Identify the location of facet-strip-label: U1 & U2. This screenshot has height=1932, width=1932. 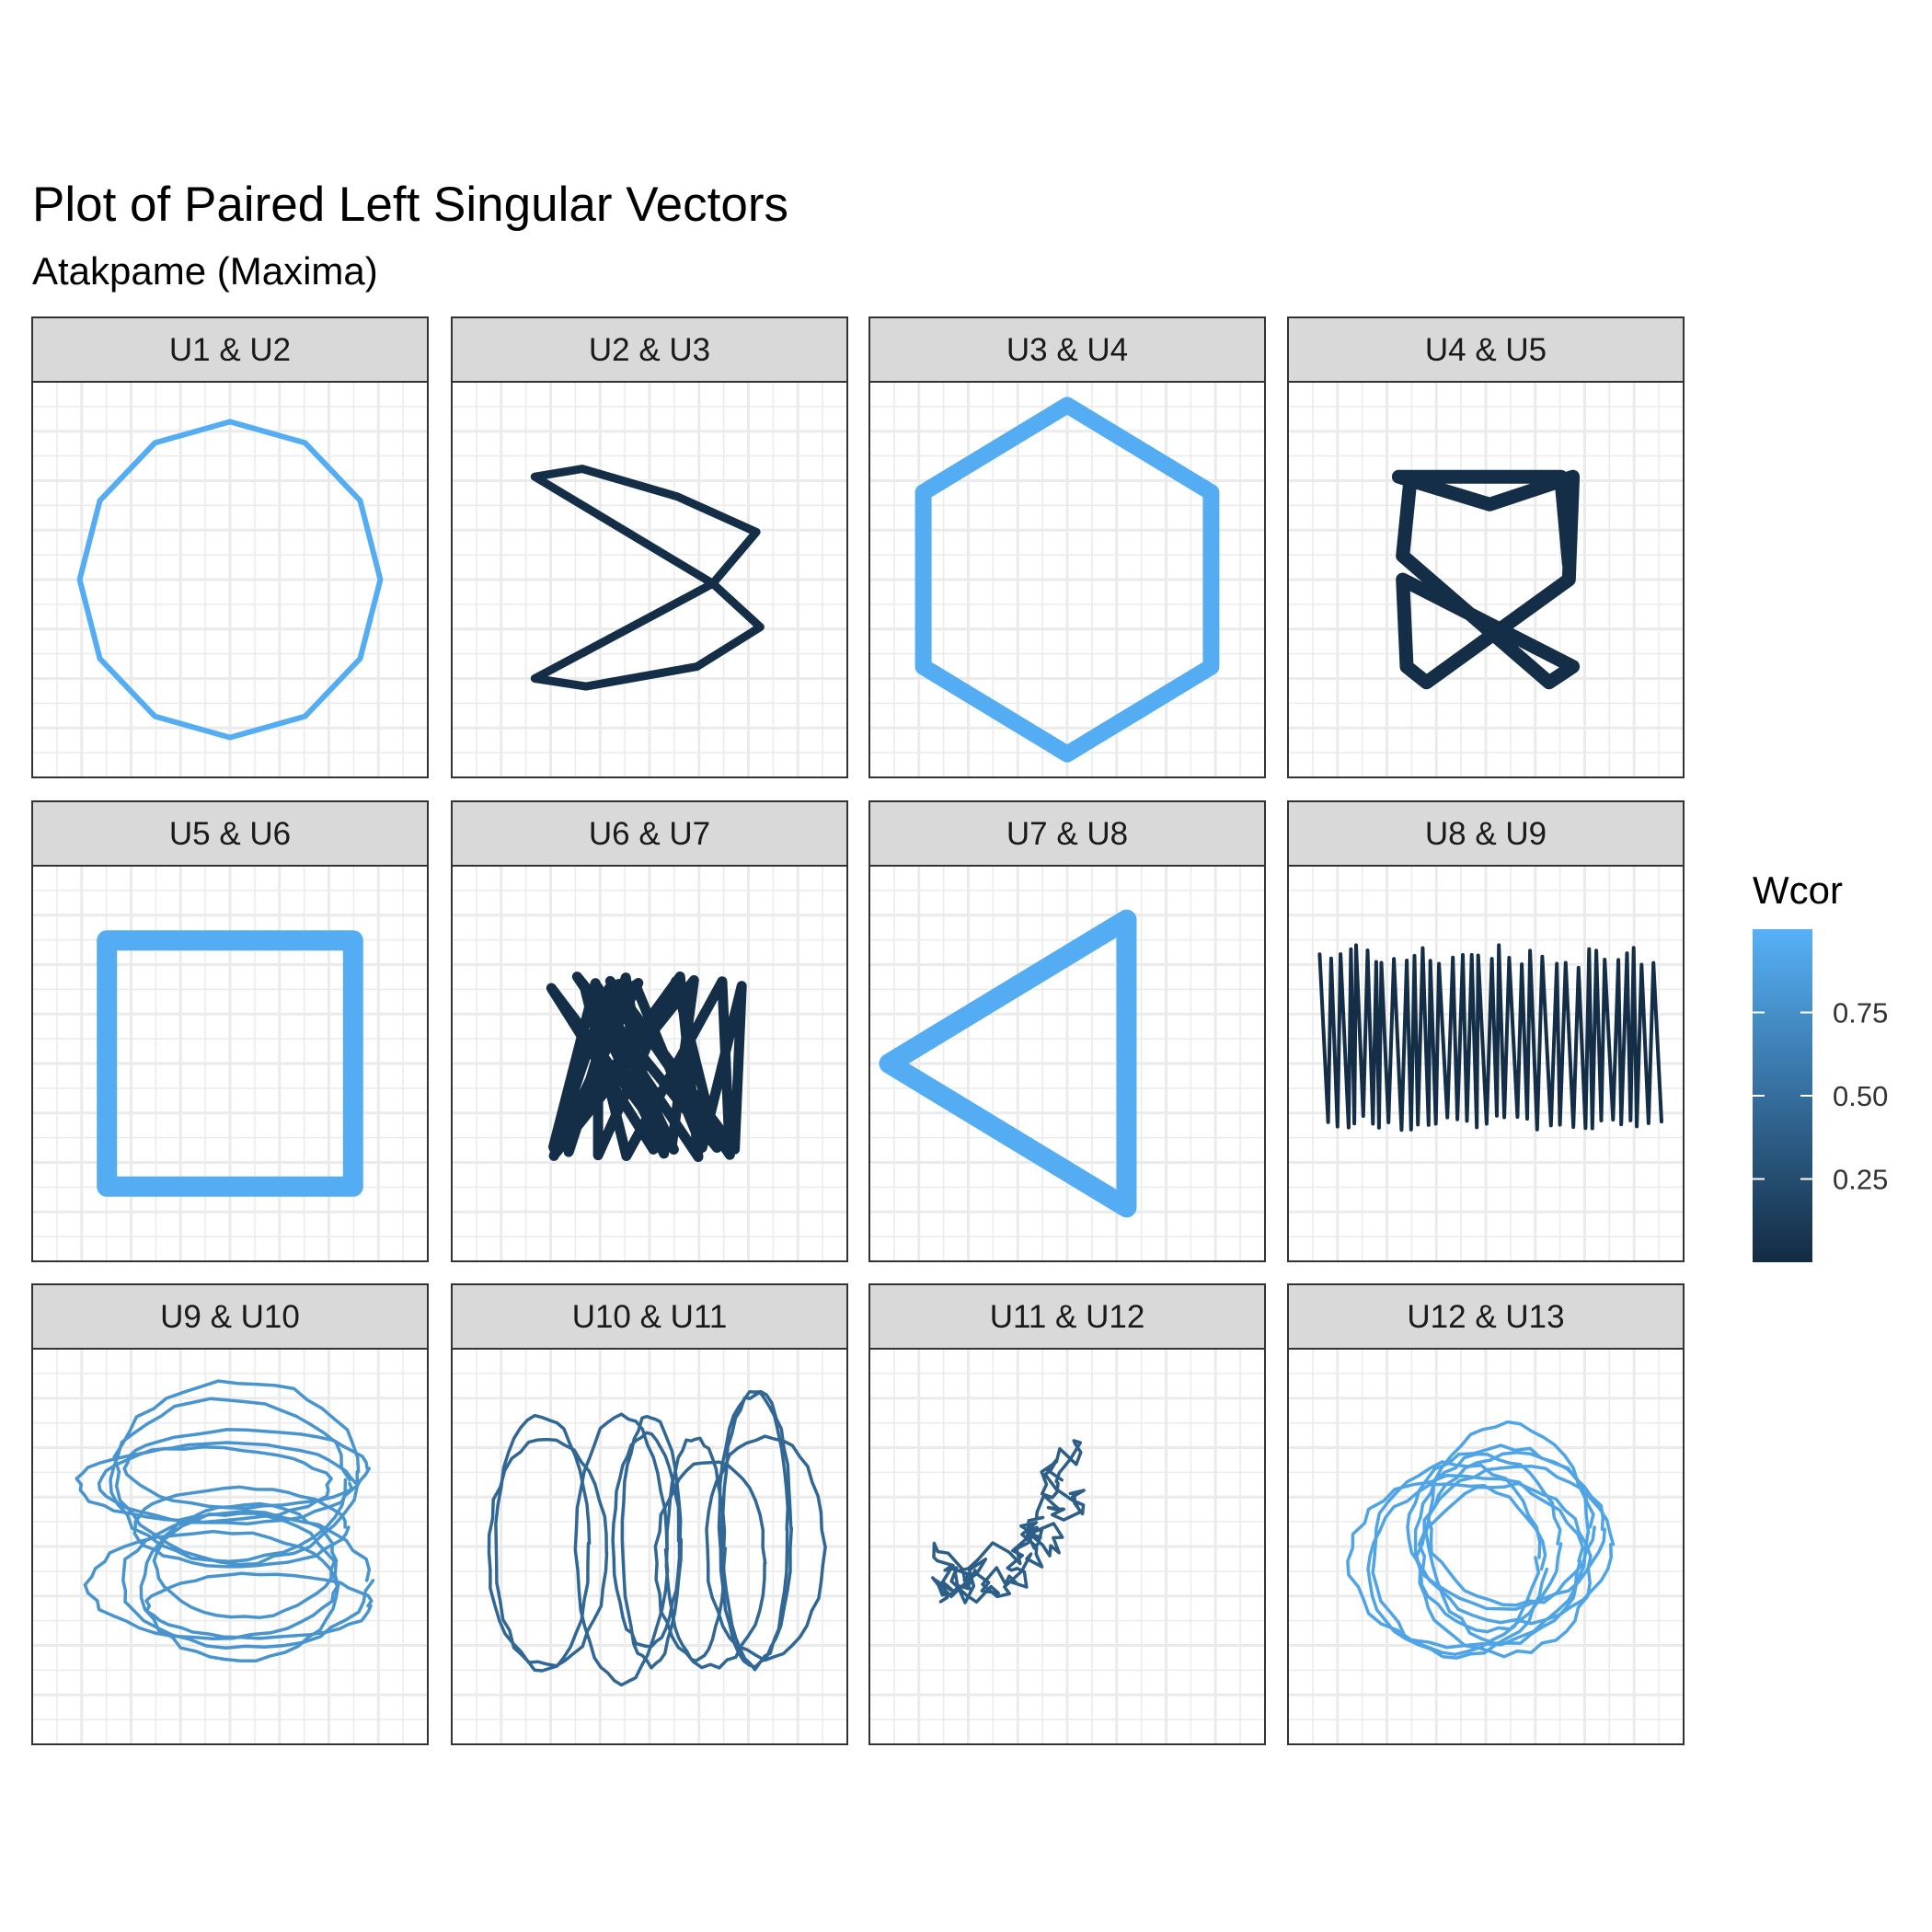
(230, 350).